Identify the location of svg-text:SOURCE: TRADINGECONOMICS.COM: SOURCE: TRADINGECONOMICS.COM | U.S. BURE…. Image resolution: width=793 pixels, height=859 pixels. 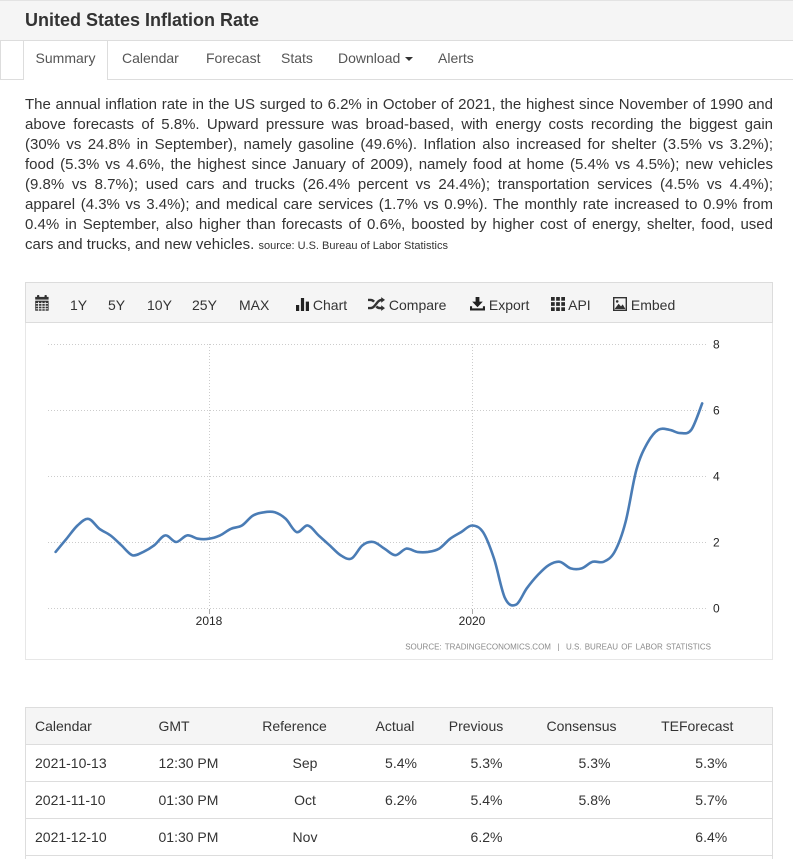
(558, 647).